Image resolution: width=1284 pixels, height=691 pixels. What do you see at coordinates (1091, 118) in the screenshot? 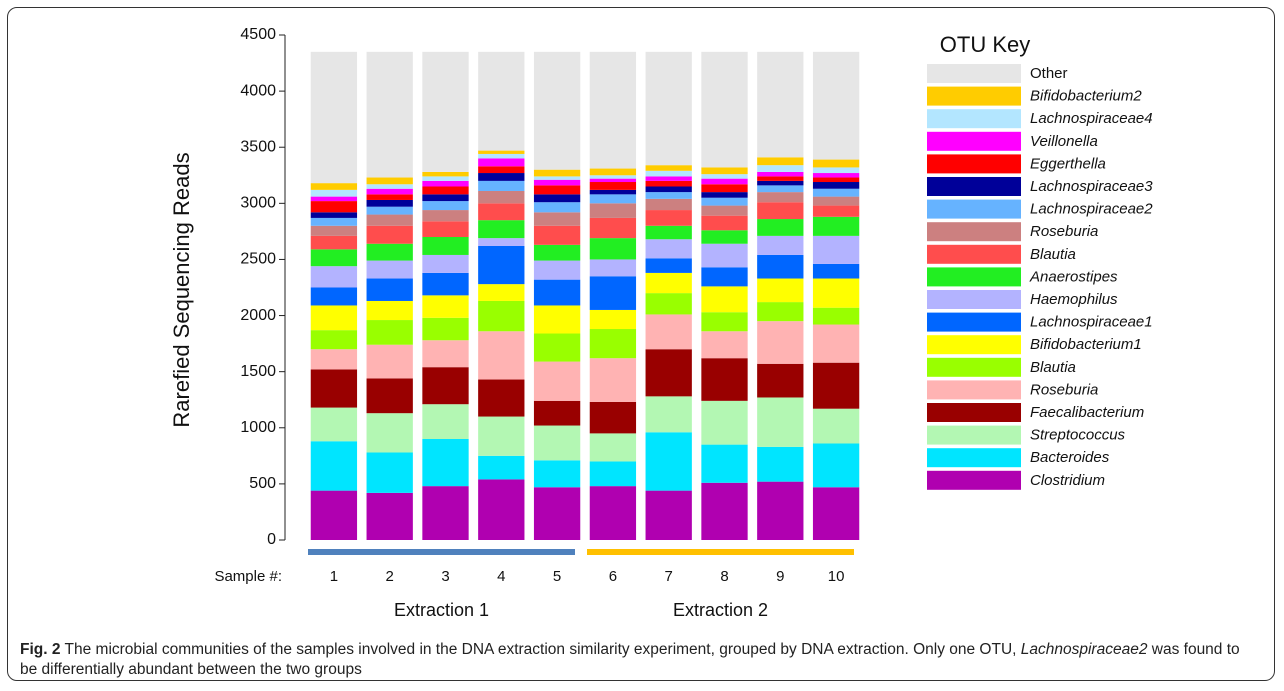
I see `legend-label: Lachnospiraceae4` at bounding box center [1091, 118].